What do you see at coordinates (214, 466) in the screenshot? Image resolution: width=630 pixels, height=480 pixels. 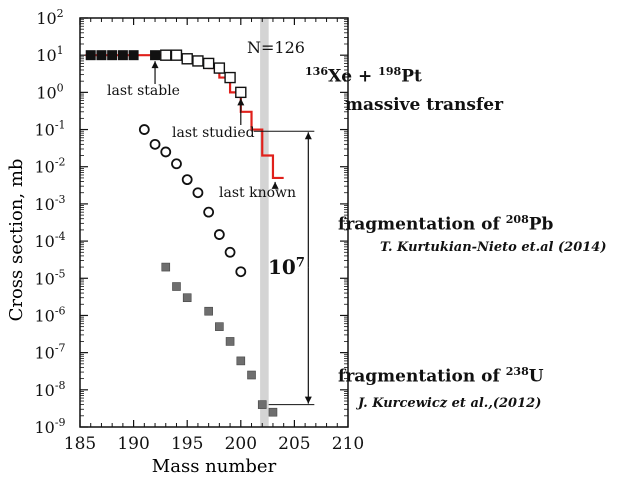 I see `x-axis-label: Mass number` at bounding box center [214, 466].